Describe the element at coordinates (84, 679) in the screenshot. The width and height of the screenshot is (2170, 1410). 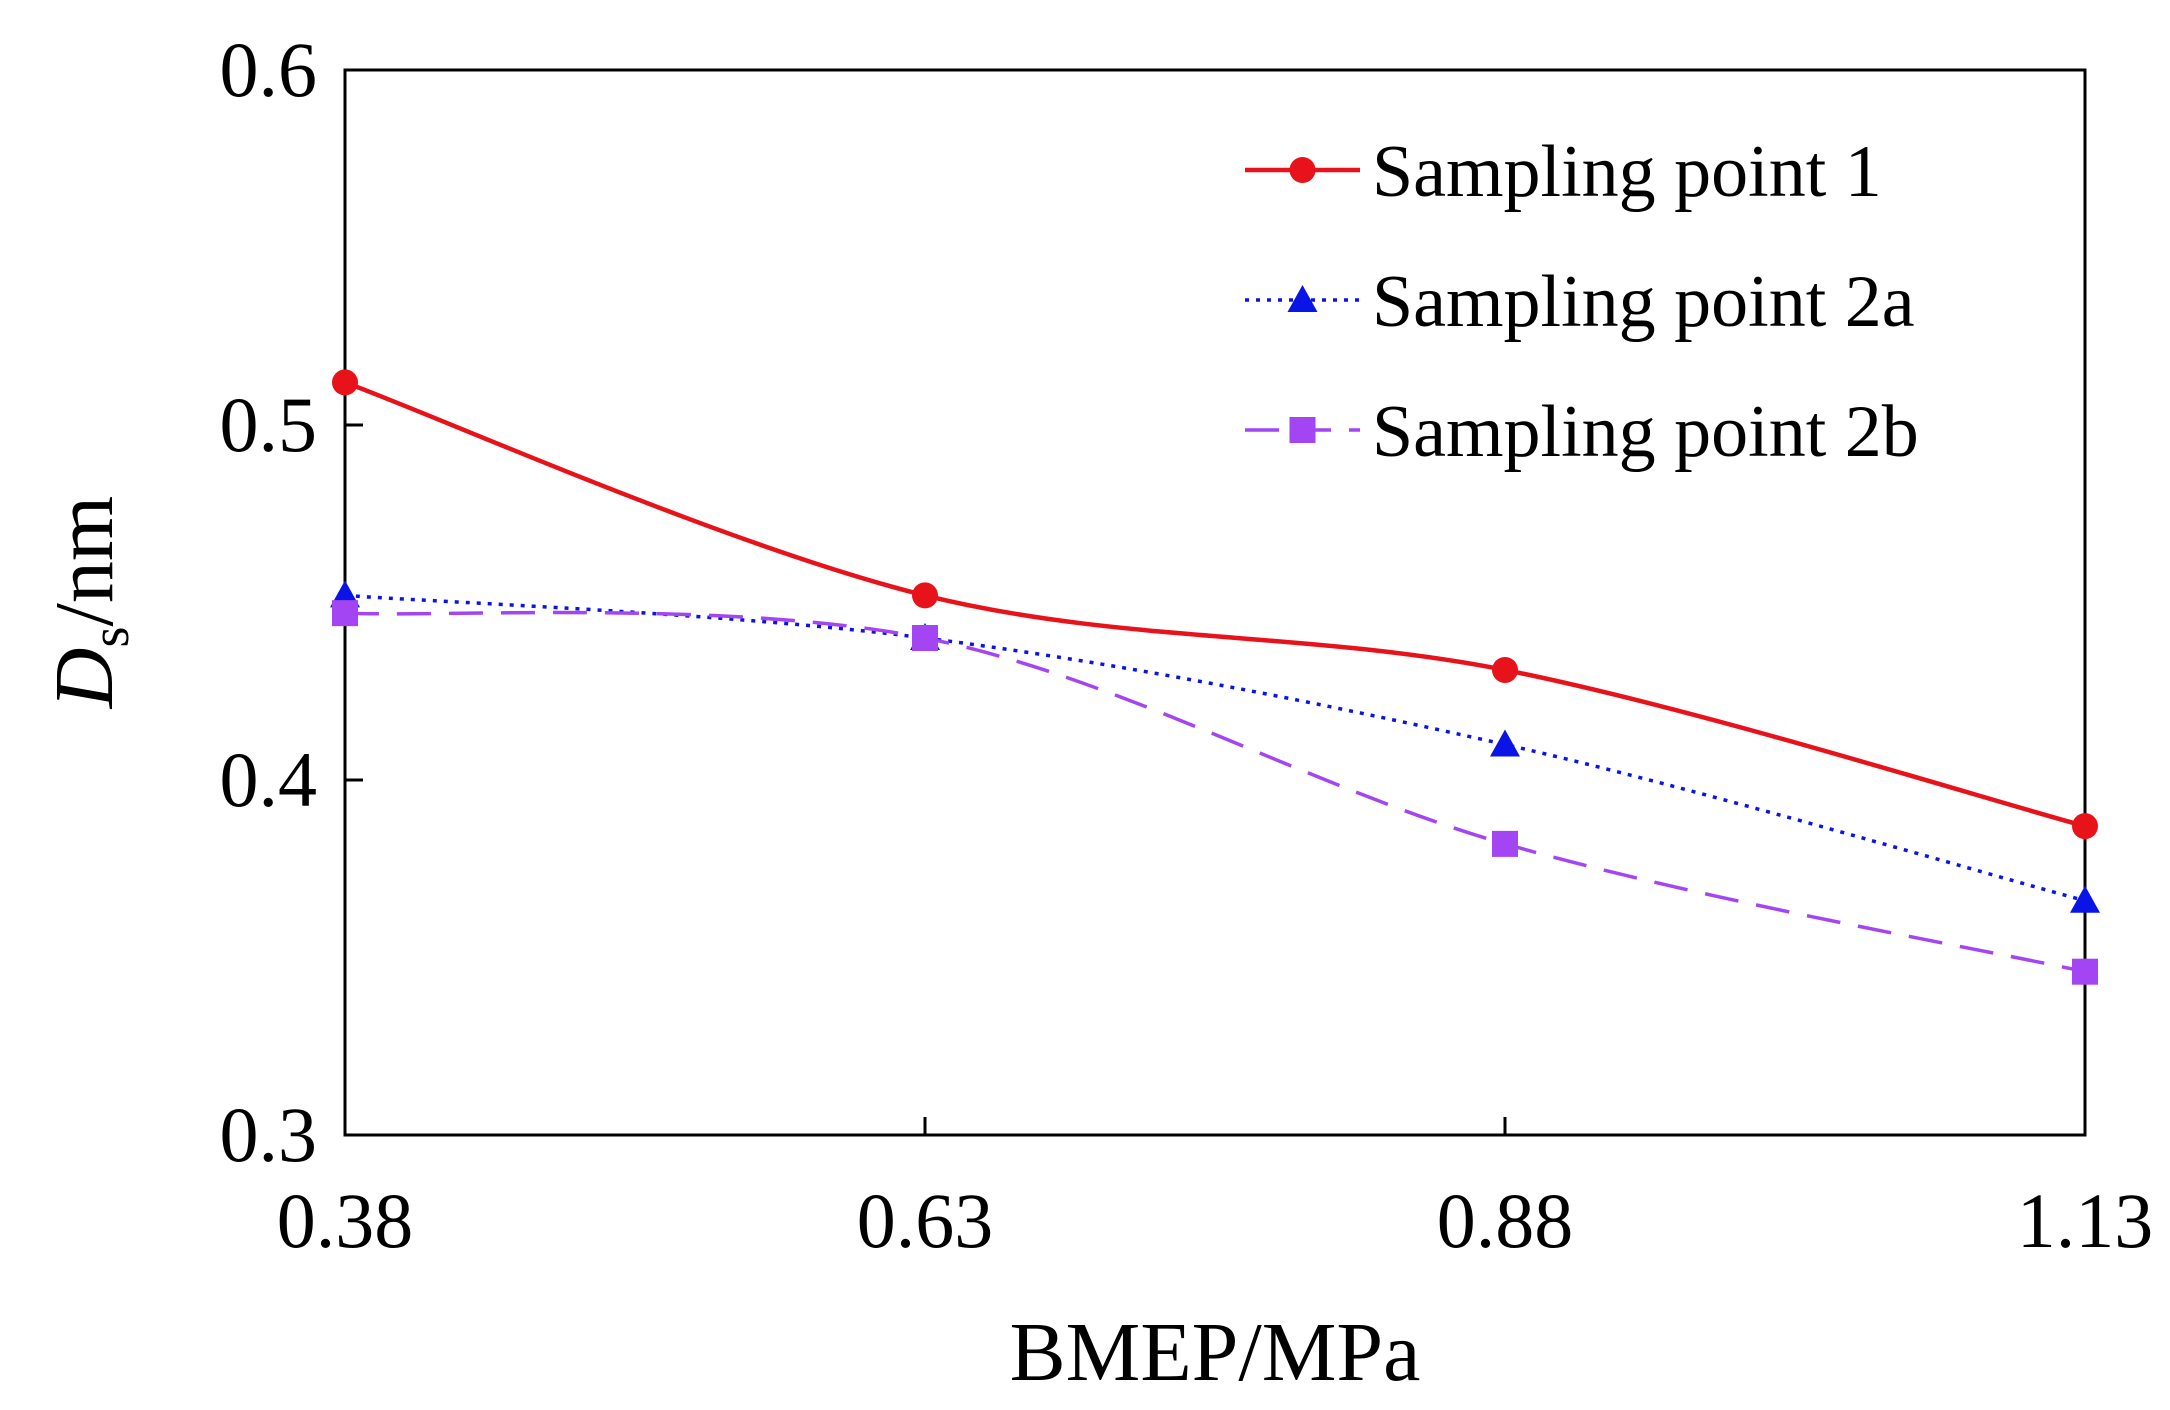
I see `y-axis-label-main: D` at that location.